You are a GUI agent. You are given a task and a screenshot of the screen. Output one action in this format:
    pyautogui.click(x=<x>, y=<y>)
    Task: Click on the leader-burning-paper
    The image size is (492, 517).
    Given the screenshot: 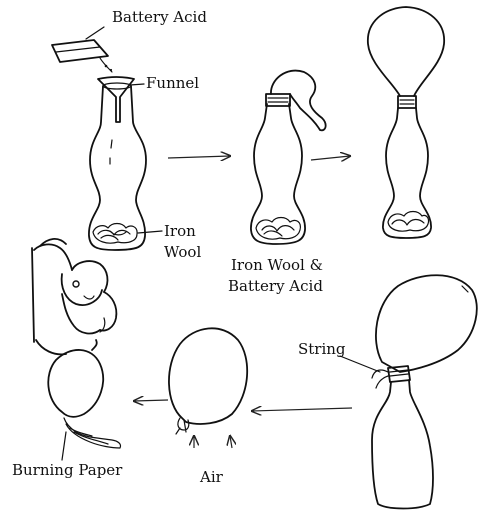 What is the action you would take?
    pyautogui.click(x=64, y=446)
    